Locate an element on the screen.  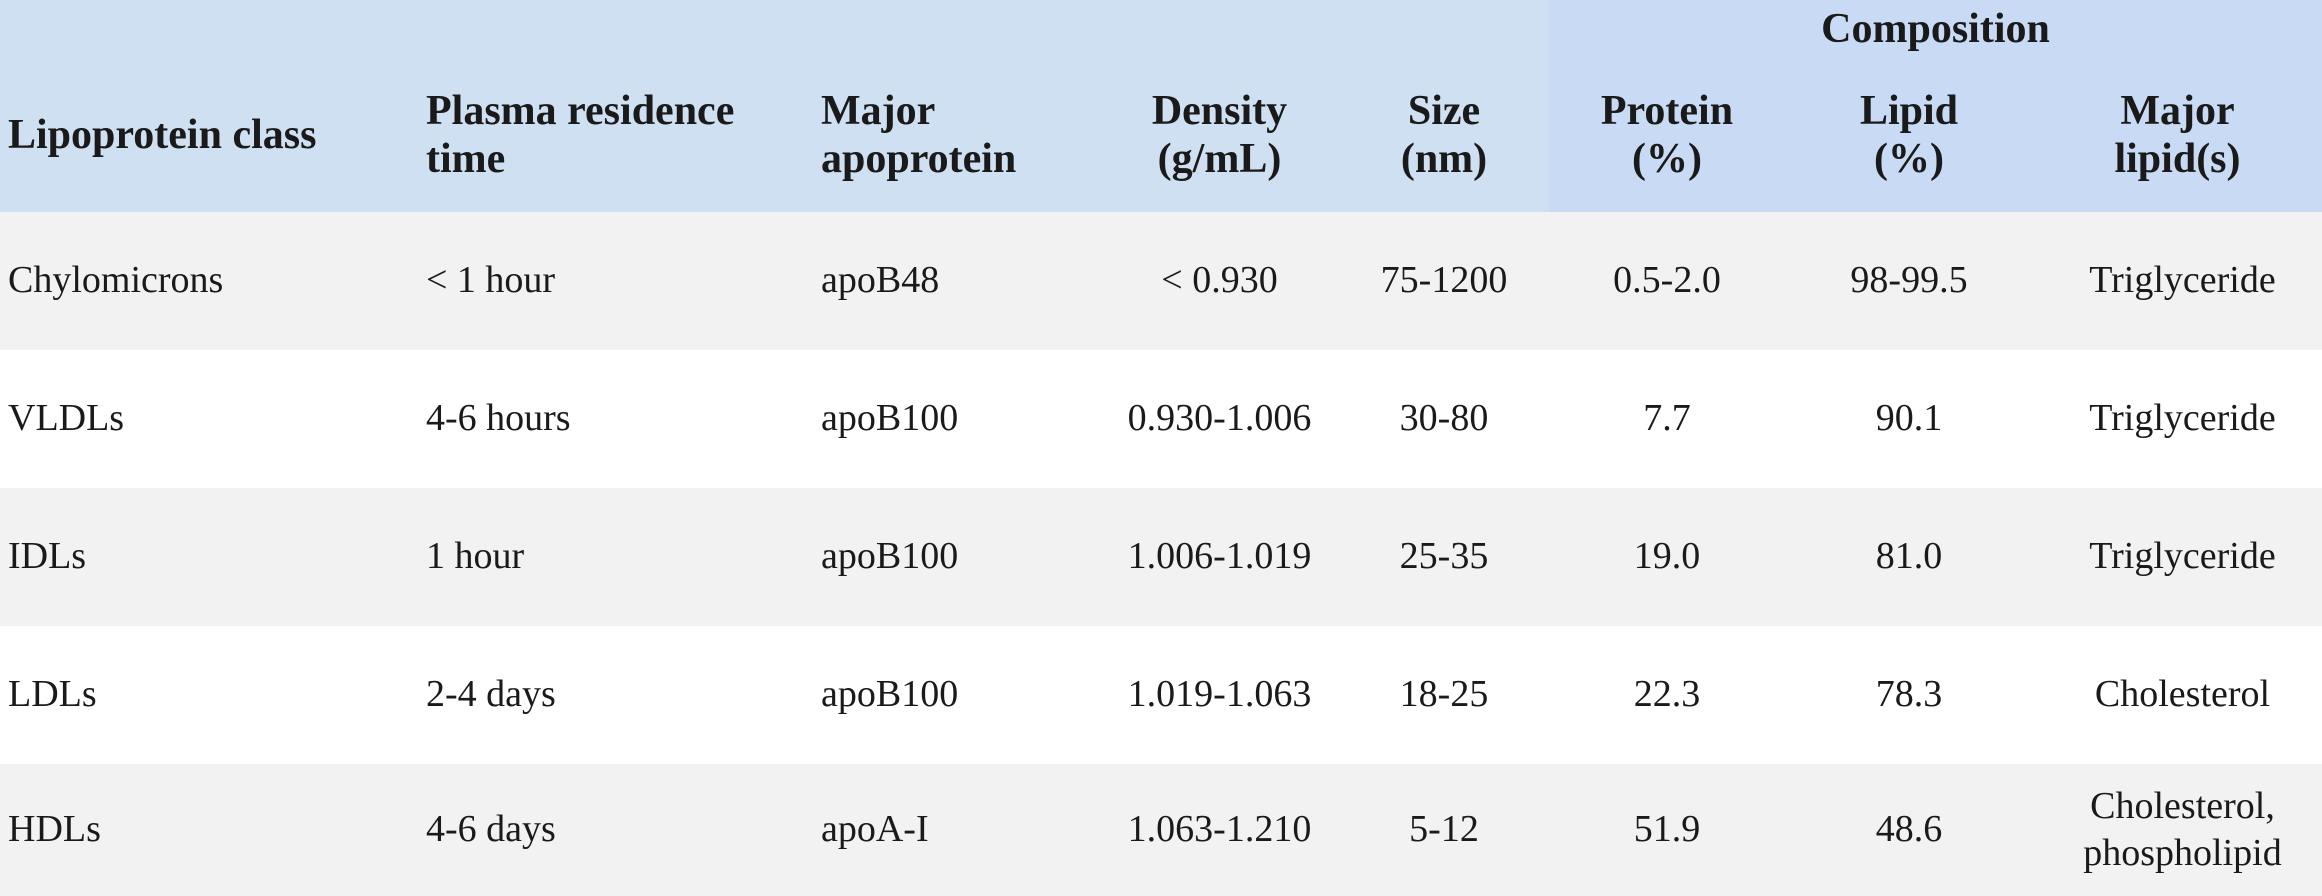
table-cell: 30-80 is located at coordinates (1444, 418).